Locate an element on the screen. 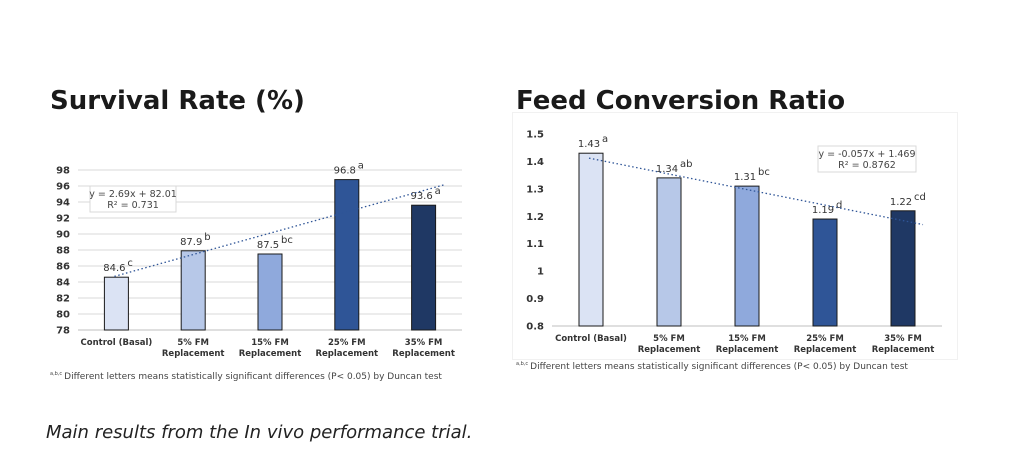  fcr-y-tick-label: 0.9 is located at coordinates (535, 299).